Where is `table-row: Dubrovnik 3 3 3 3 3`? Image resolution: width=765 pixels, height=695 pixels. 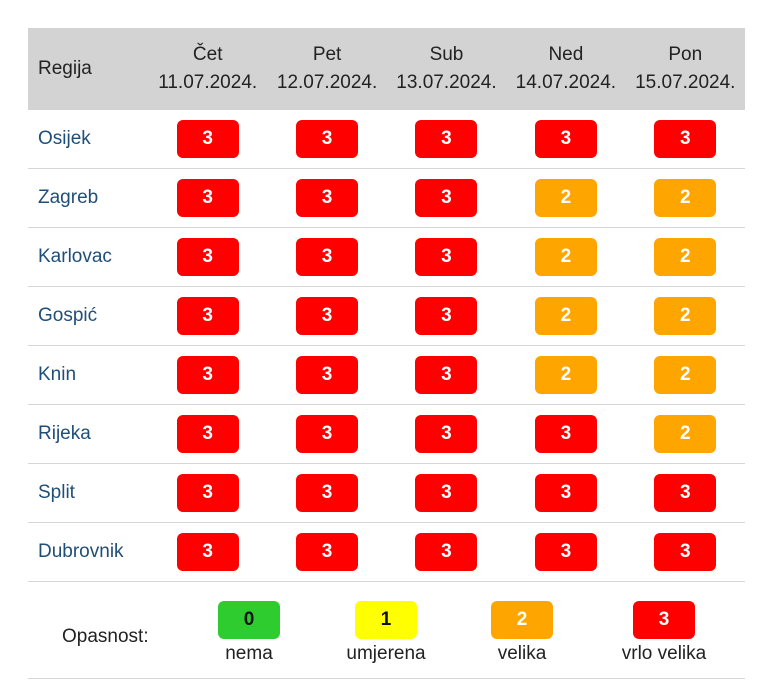 table-row: Dubrovnik 3 3 3 3 3 is located at coordinates (386, 552).